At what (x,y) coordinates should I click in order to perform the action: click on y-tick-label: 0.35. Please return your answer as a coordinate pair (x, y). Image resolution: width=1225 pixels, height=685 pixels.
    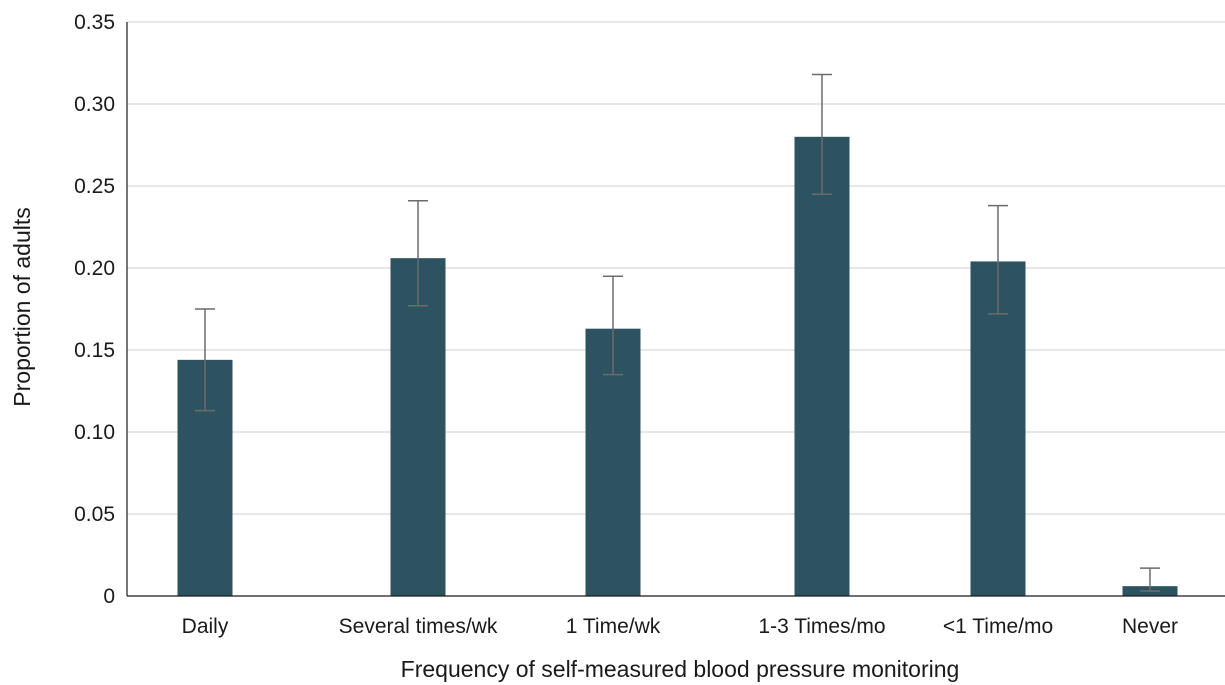
    Looking at the image, I should click on (94, 22).